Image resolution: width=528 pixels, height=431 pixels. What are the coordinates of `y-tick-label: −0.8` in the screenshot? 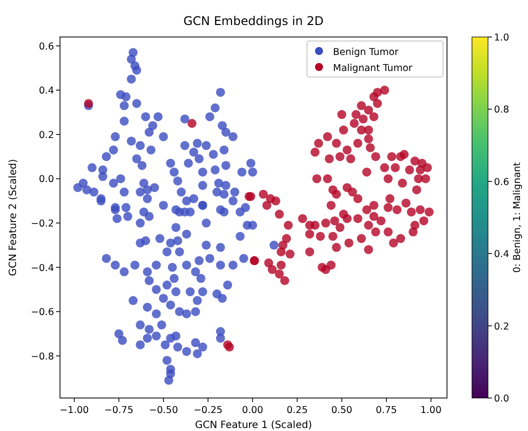 It's located at (42, 356).